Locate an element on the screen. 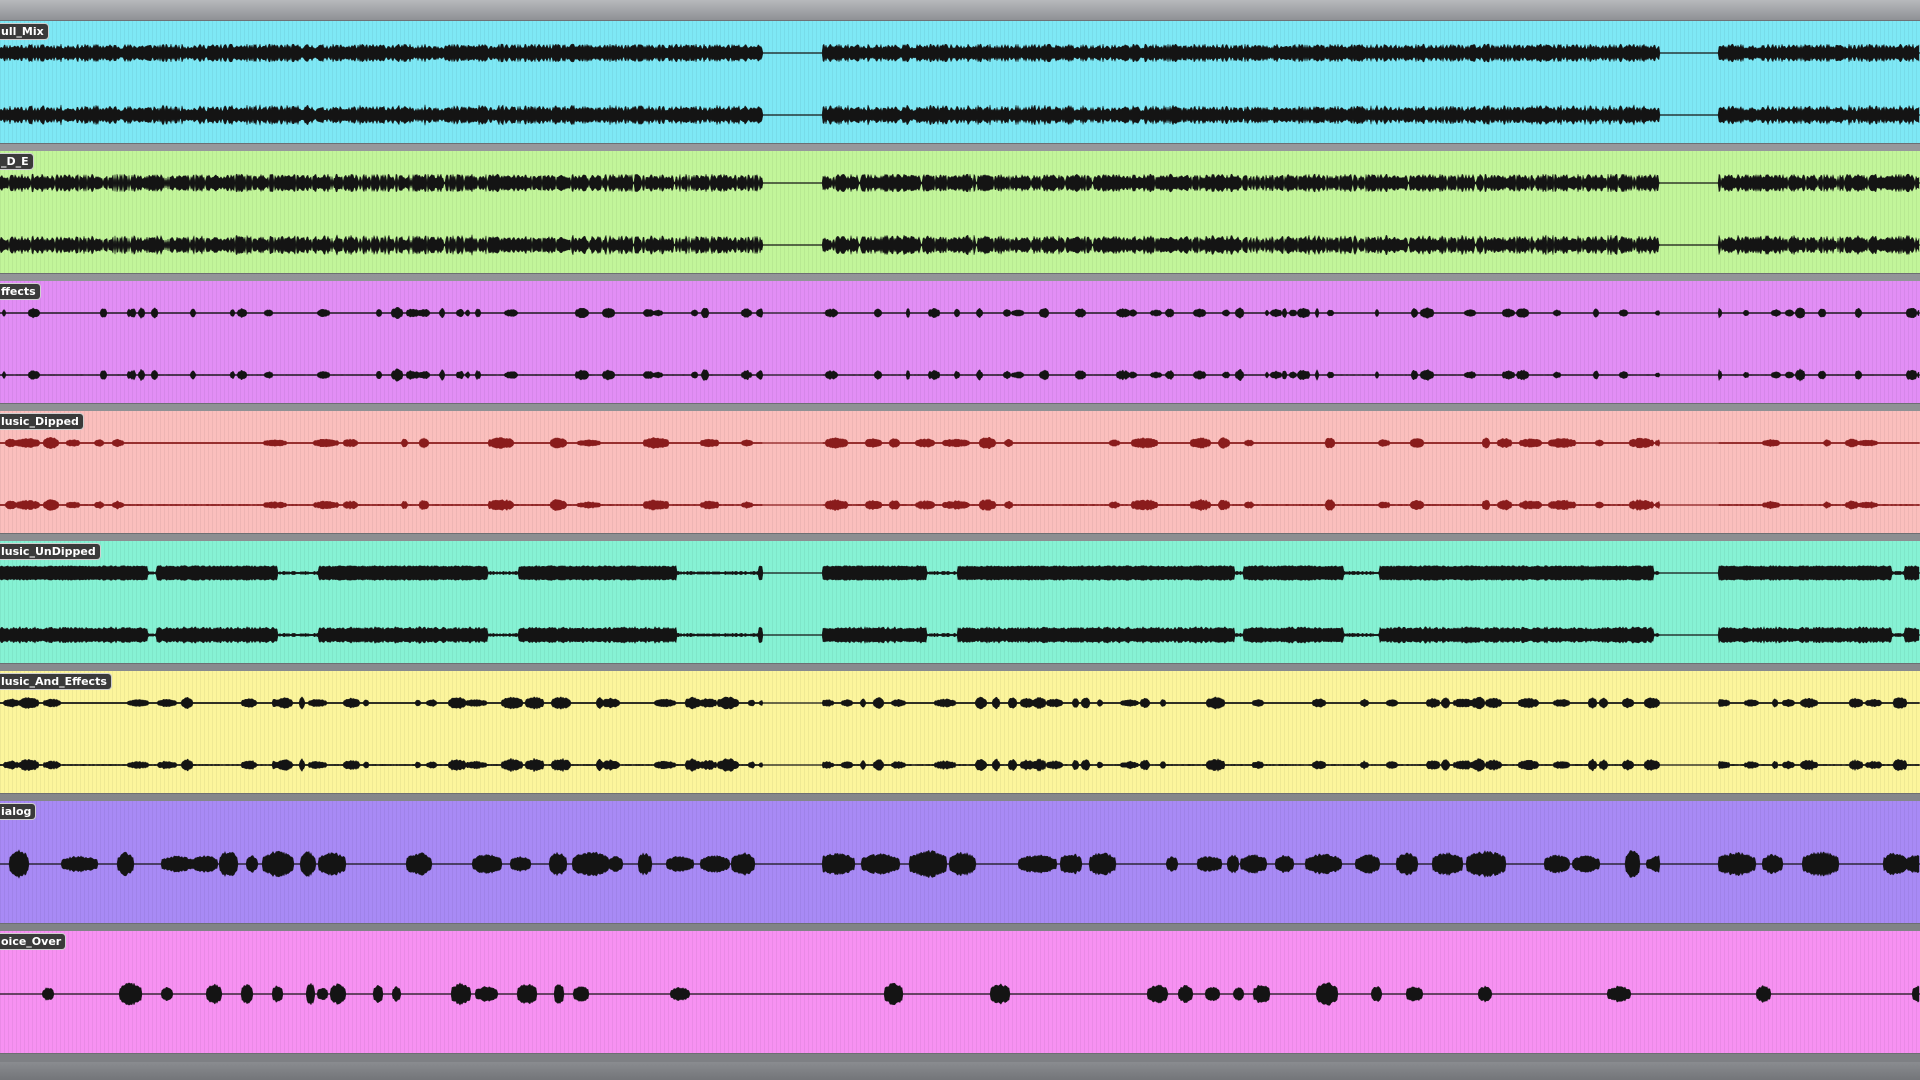 The height and width of the screenshot is (1080, 1920). track-music-and-effects: lusic_And_Effects is located at coordinates (960, 732).